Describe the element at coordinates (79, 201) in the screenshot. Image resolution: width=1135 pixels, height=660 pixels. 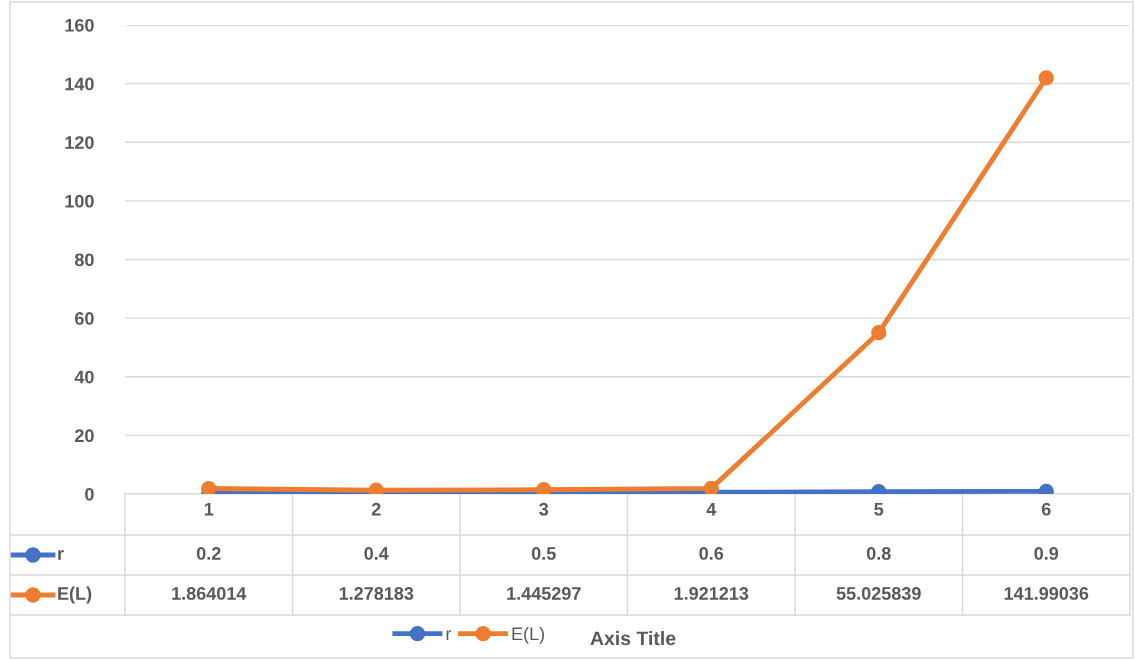
I see `y-tick-label: 100` at that location.